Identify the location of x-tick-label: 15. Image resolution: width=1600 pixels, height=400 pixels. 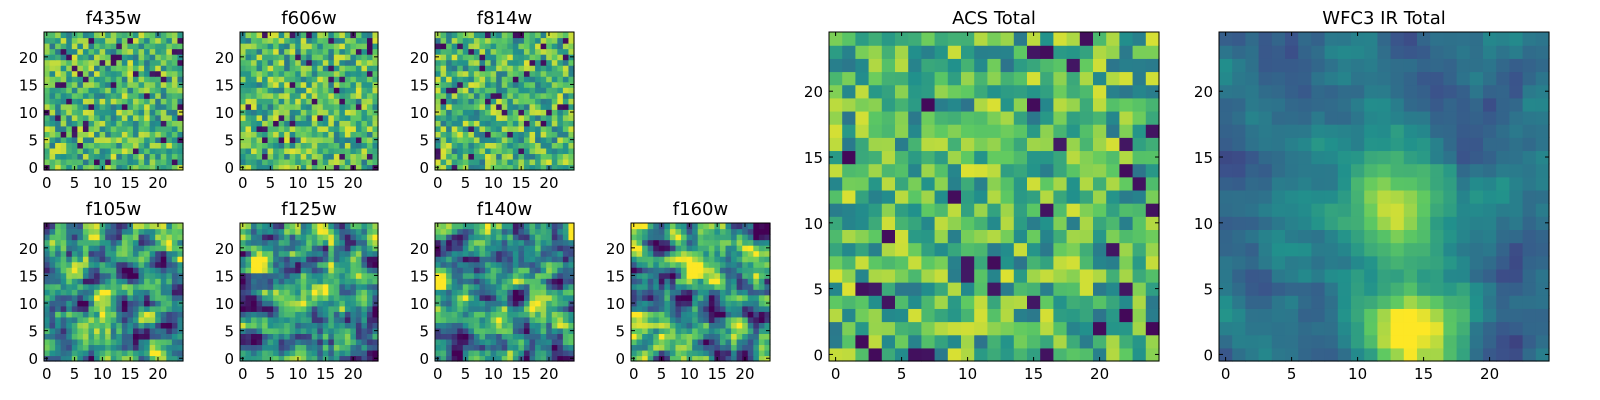
(521, 374).